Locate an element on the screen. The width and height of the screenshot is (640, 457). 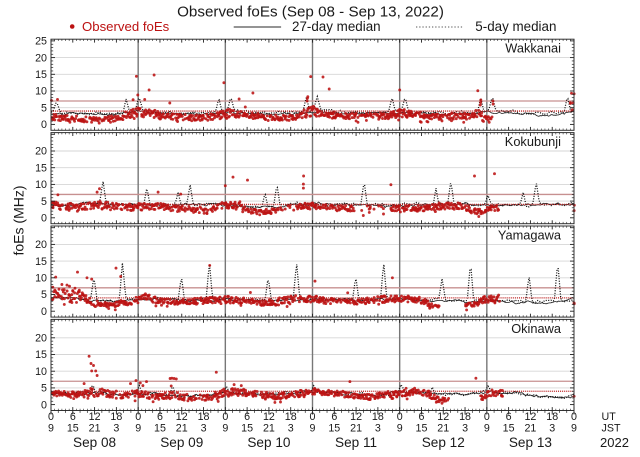
svg-text:Observed foEs (Sep 08 - Sep 13: Observed foEs (Sep 08 - Sep 13, 2022) is located at coordinates (310, 12).